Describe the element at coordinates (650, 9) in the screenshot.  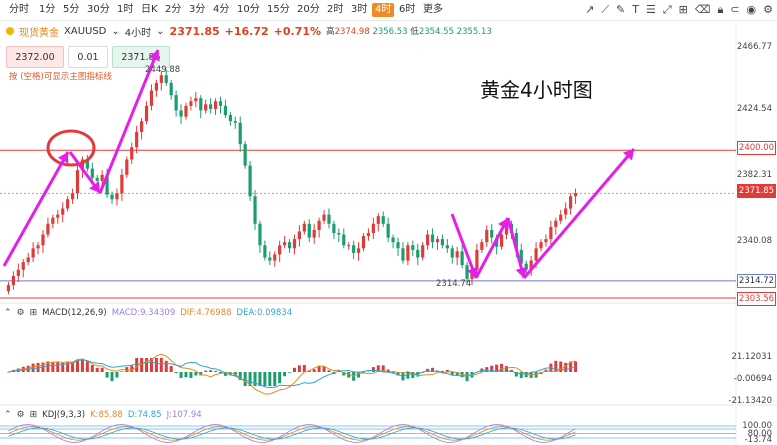
I see `fib-icon: ☰` at that location.